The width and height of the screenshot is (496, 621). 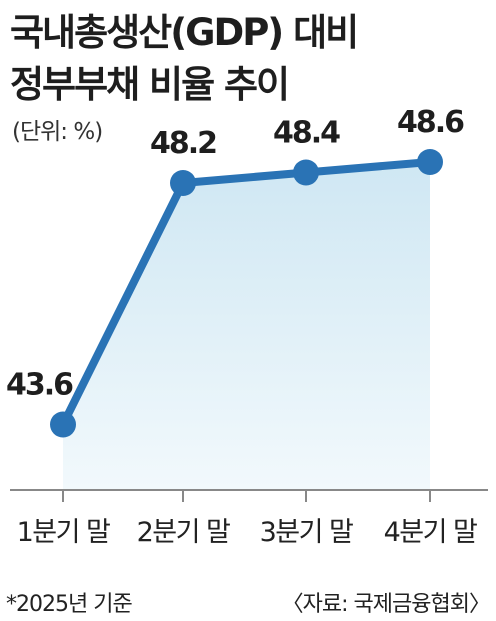 What do you see at coordinates (150, 84) in the screenshot?
I see `chart-title-line2: 정부부채 비율 추이` at bounding box center [150, 84].